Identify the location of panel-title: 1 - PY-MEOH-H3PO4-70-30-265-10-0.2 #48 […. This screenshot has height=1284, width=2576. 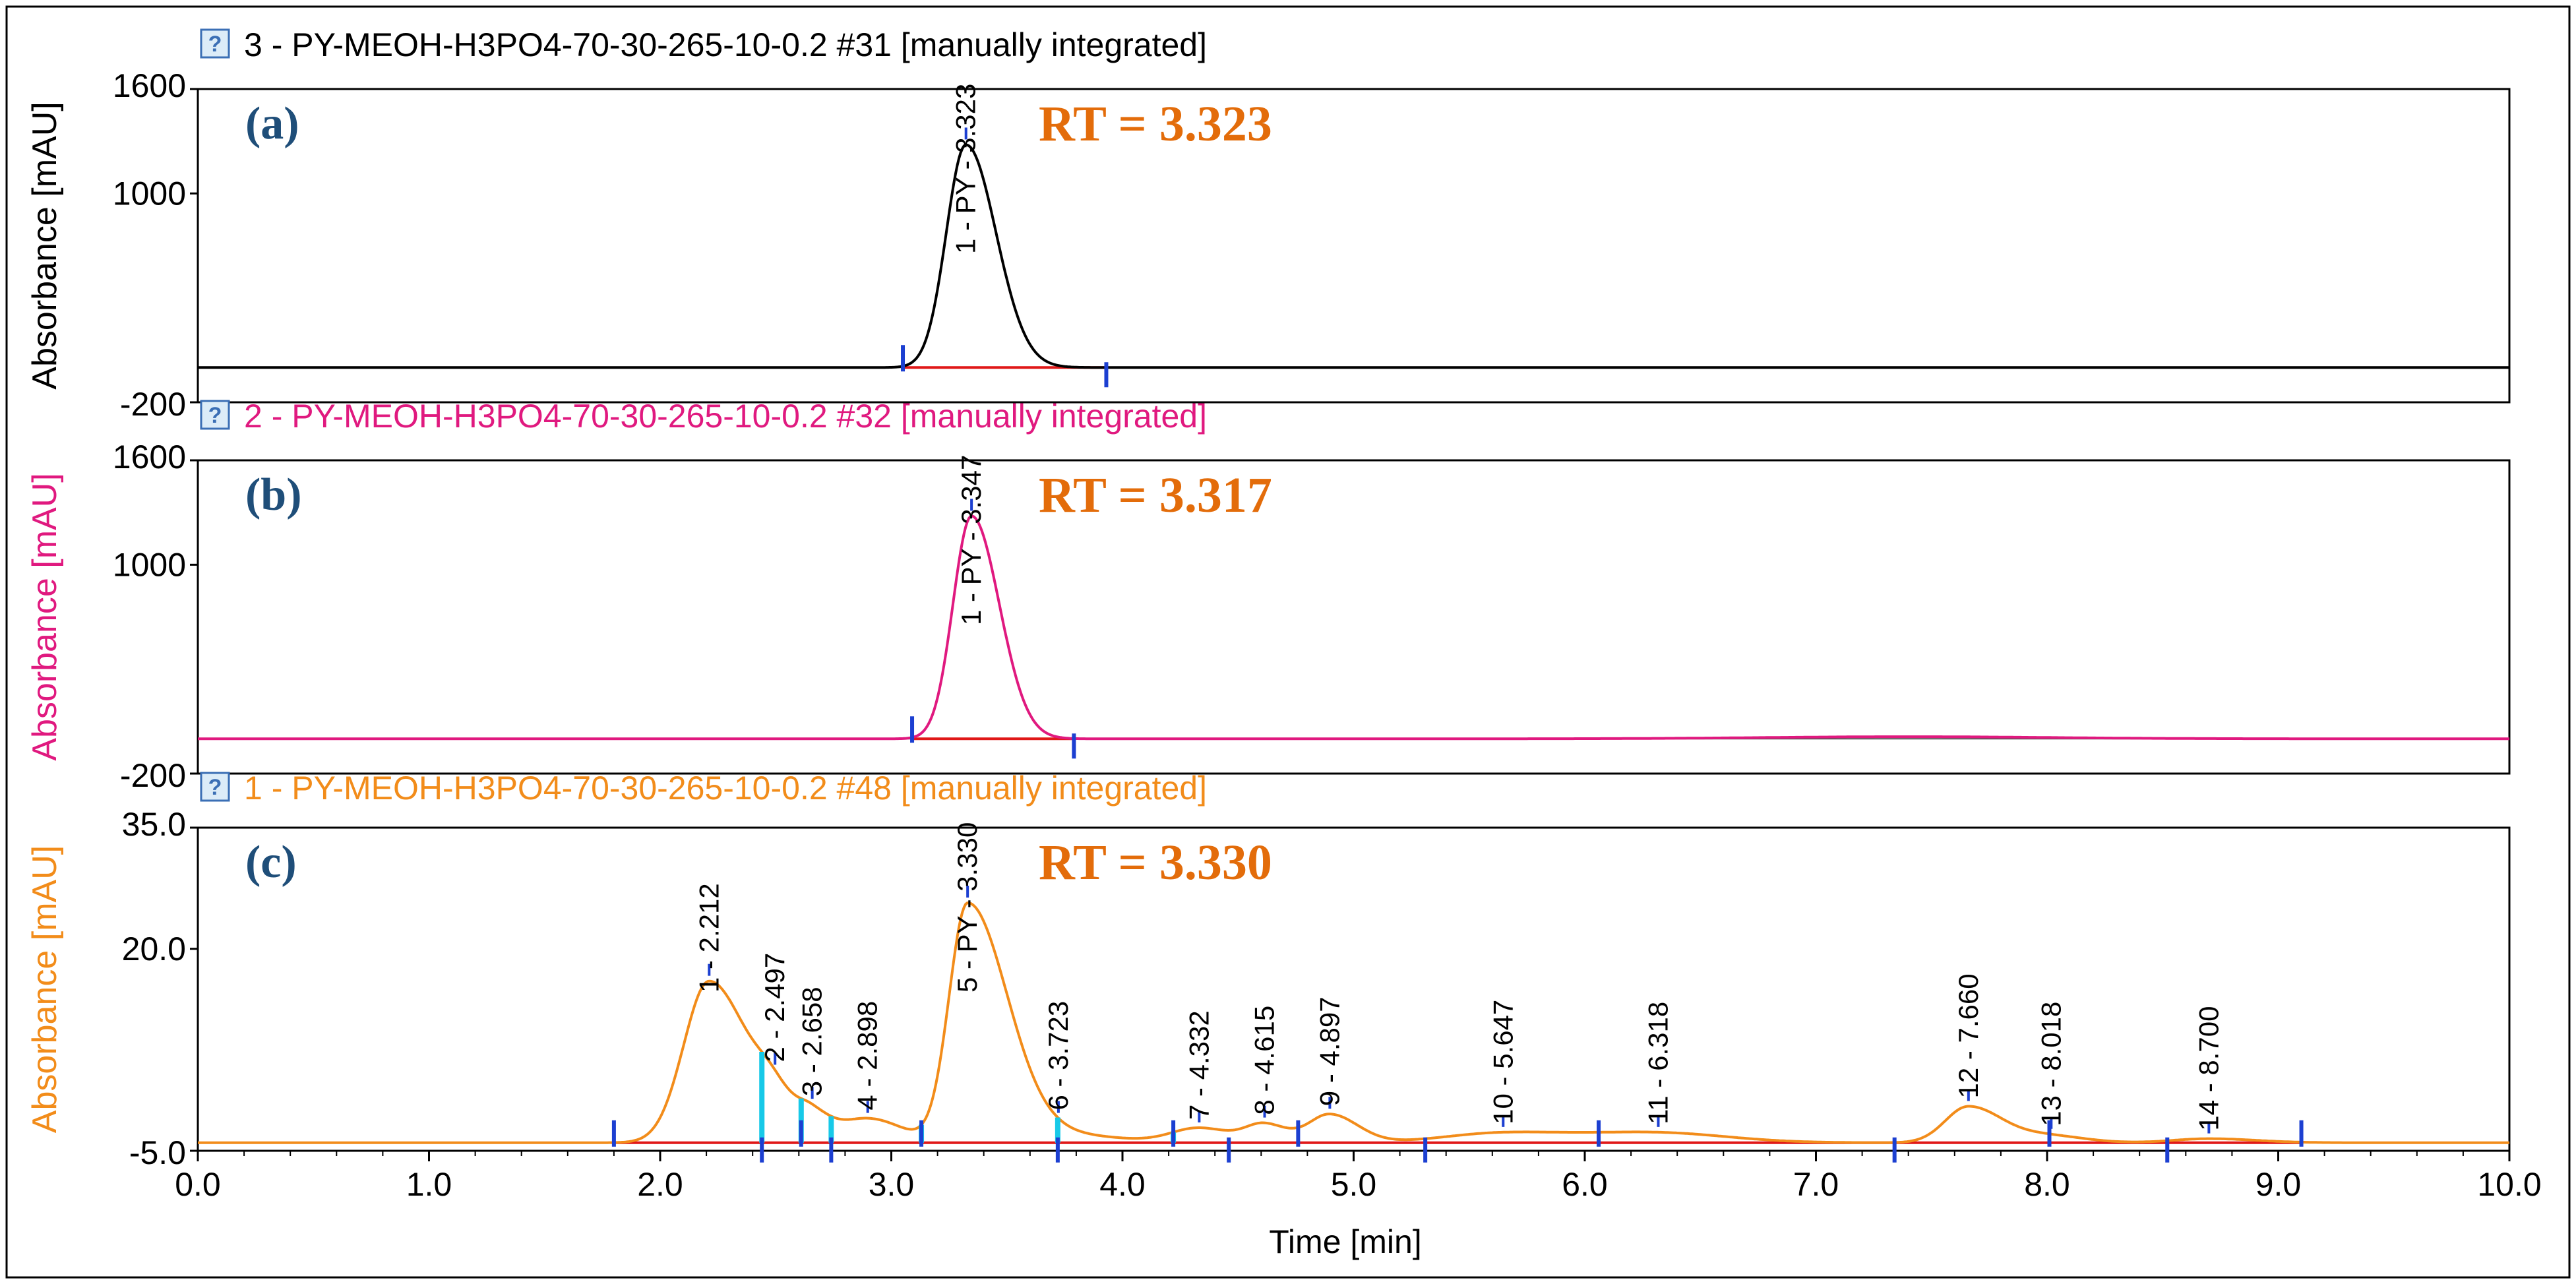
(725, 789).